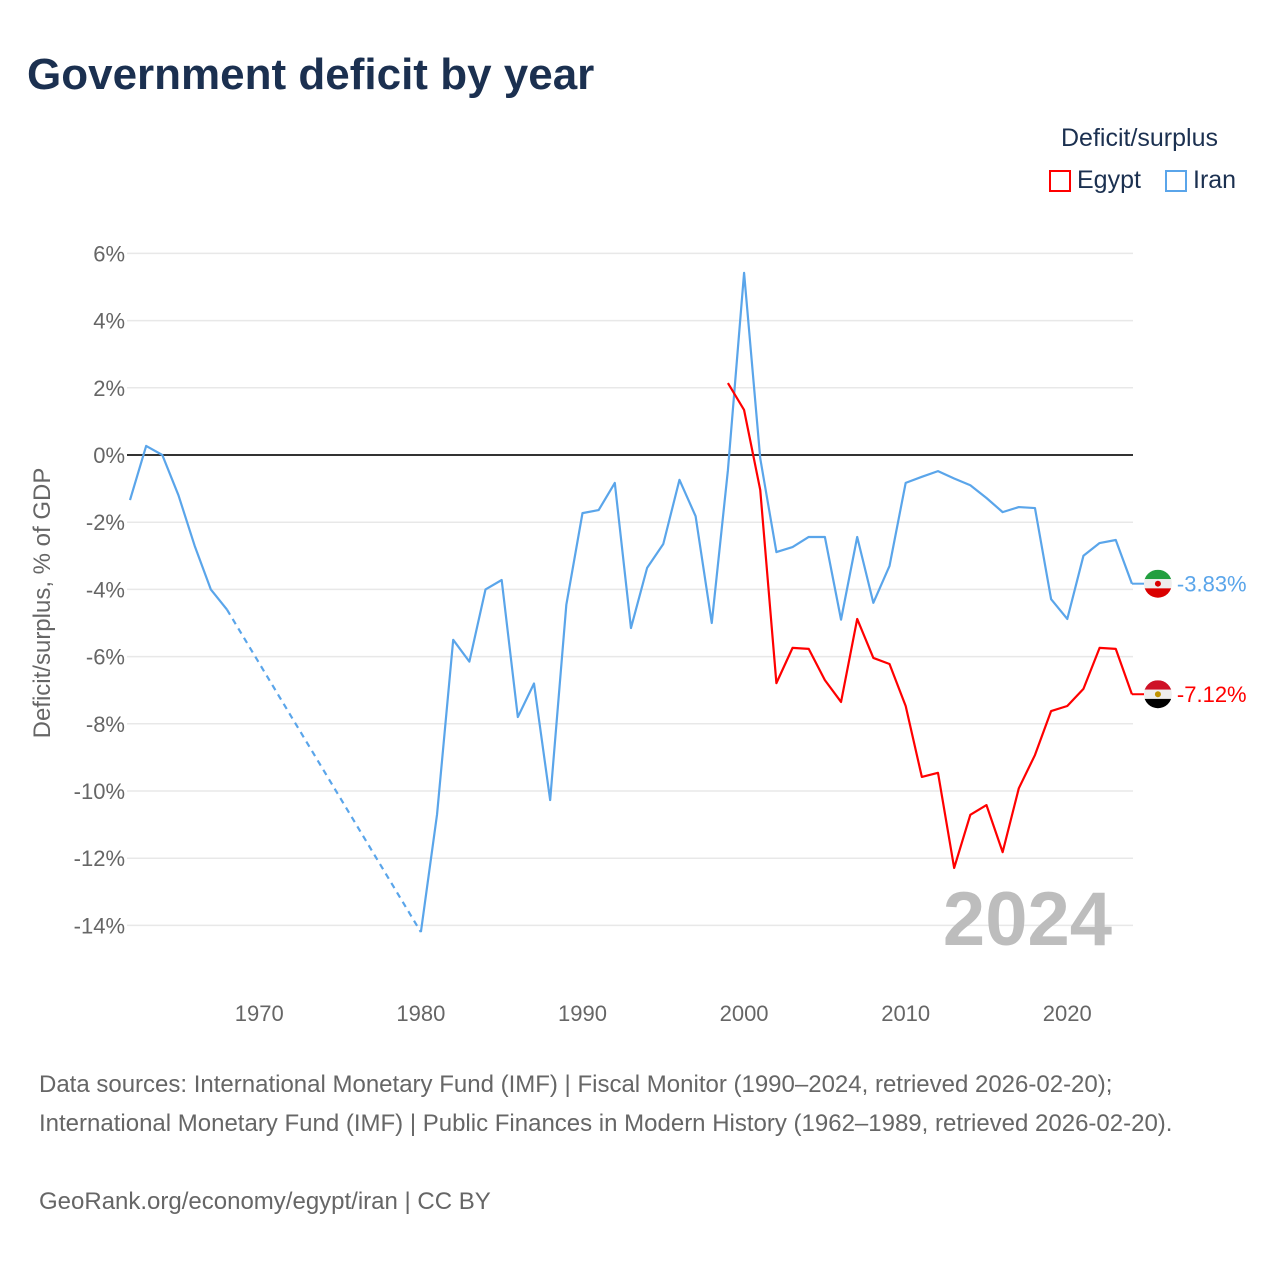 The height and width of the screenshot is (1280, 1280). Describe the element at coordinates (1157, 583) in the screenshot. I see `iran-flag-icon` at that location.